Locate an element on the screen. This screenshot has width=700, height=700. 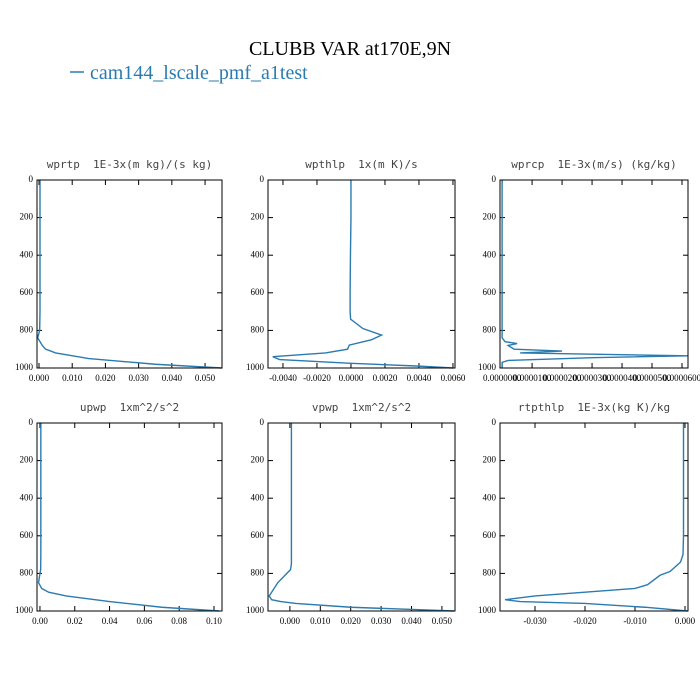
panel-title: wpthlp 1x(m K)/s is located at coordinates (361, 164).